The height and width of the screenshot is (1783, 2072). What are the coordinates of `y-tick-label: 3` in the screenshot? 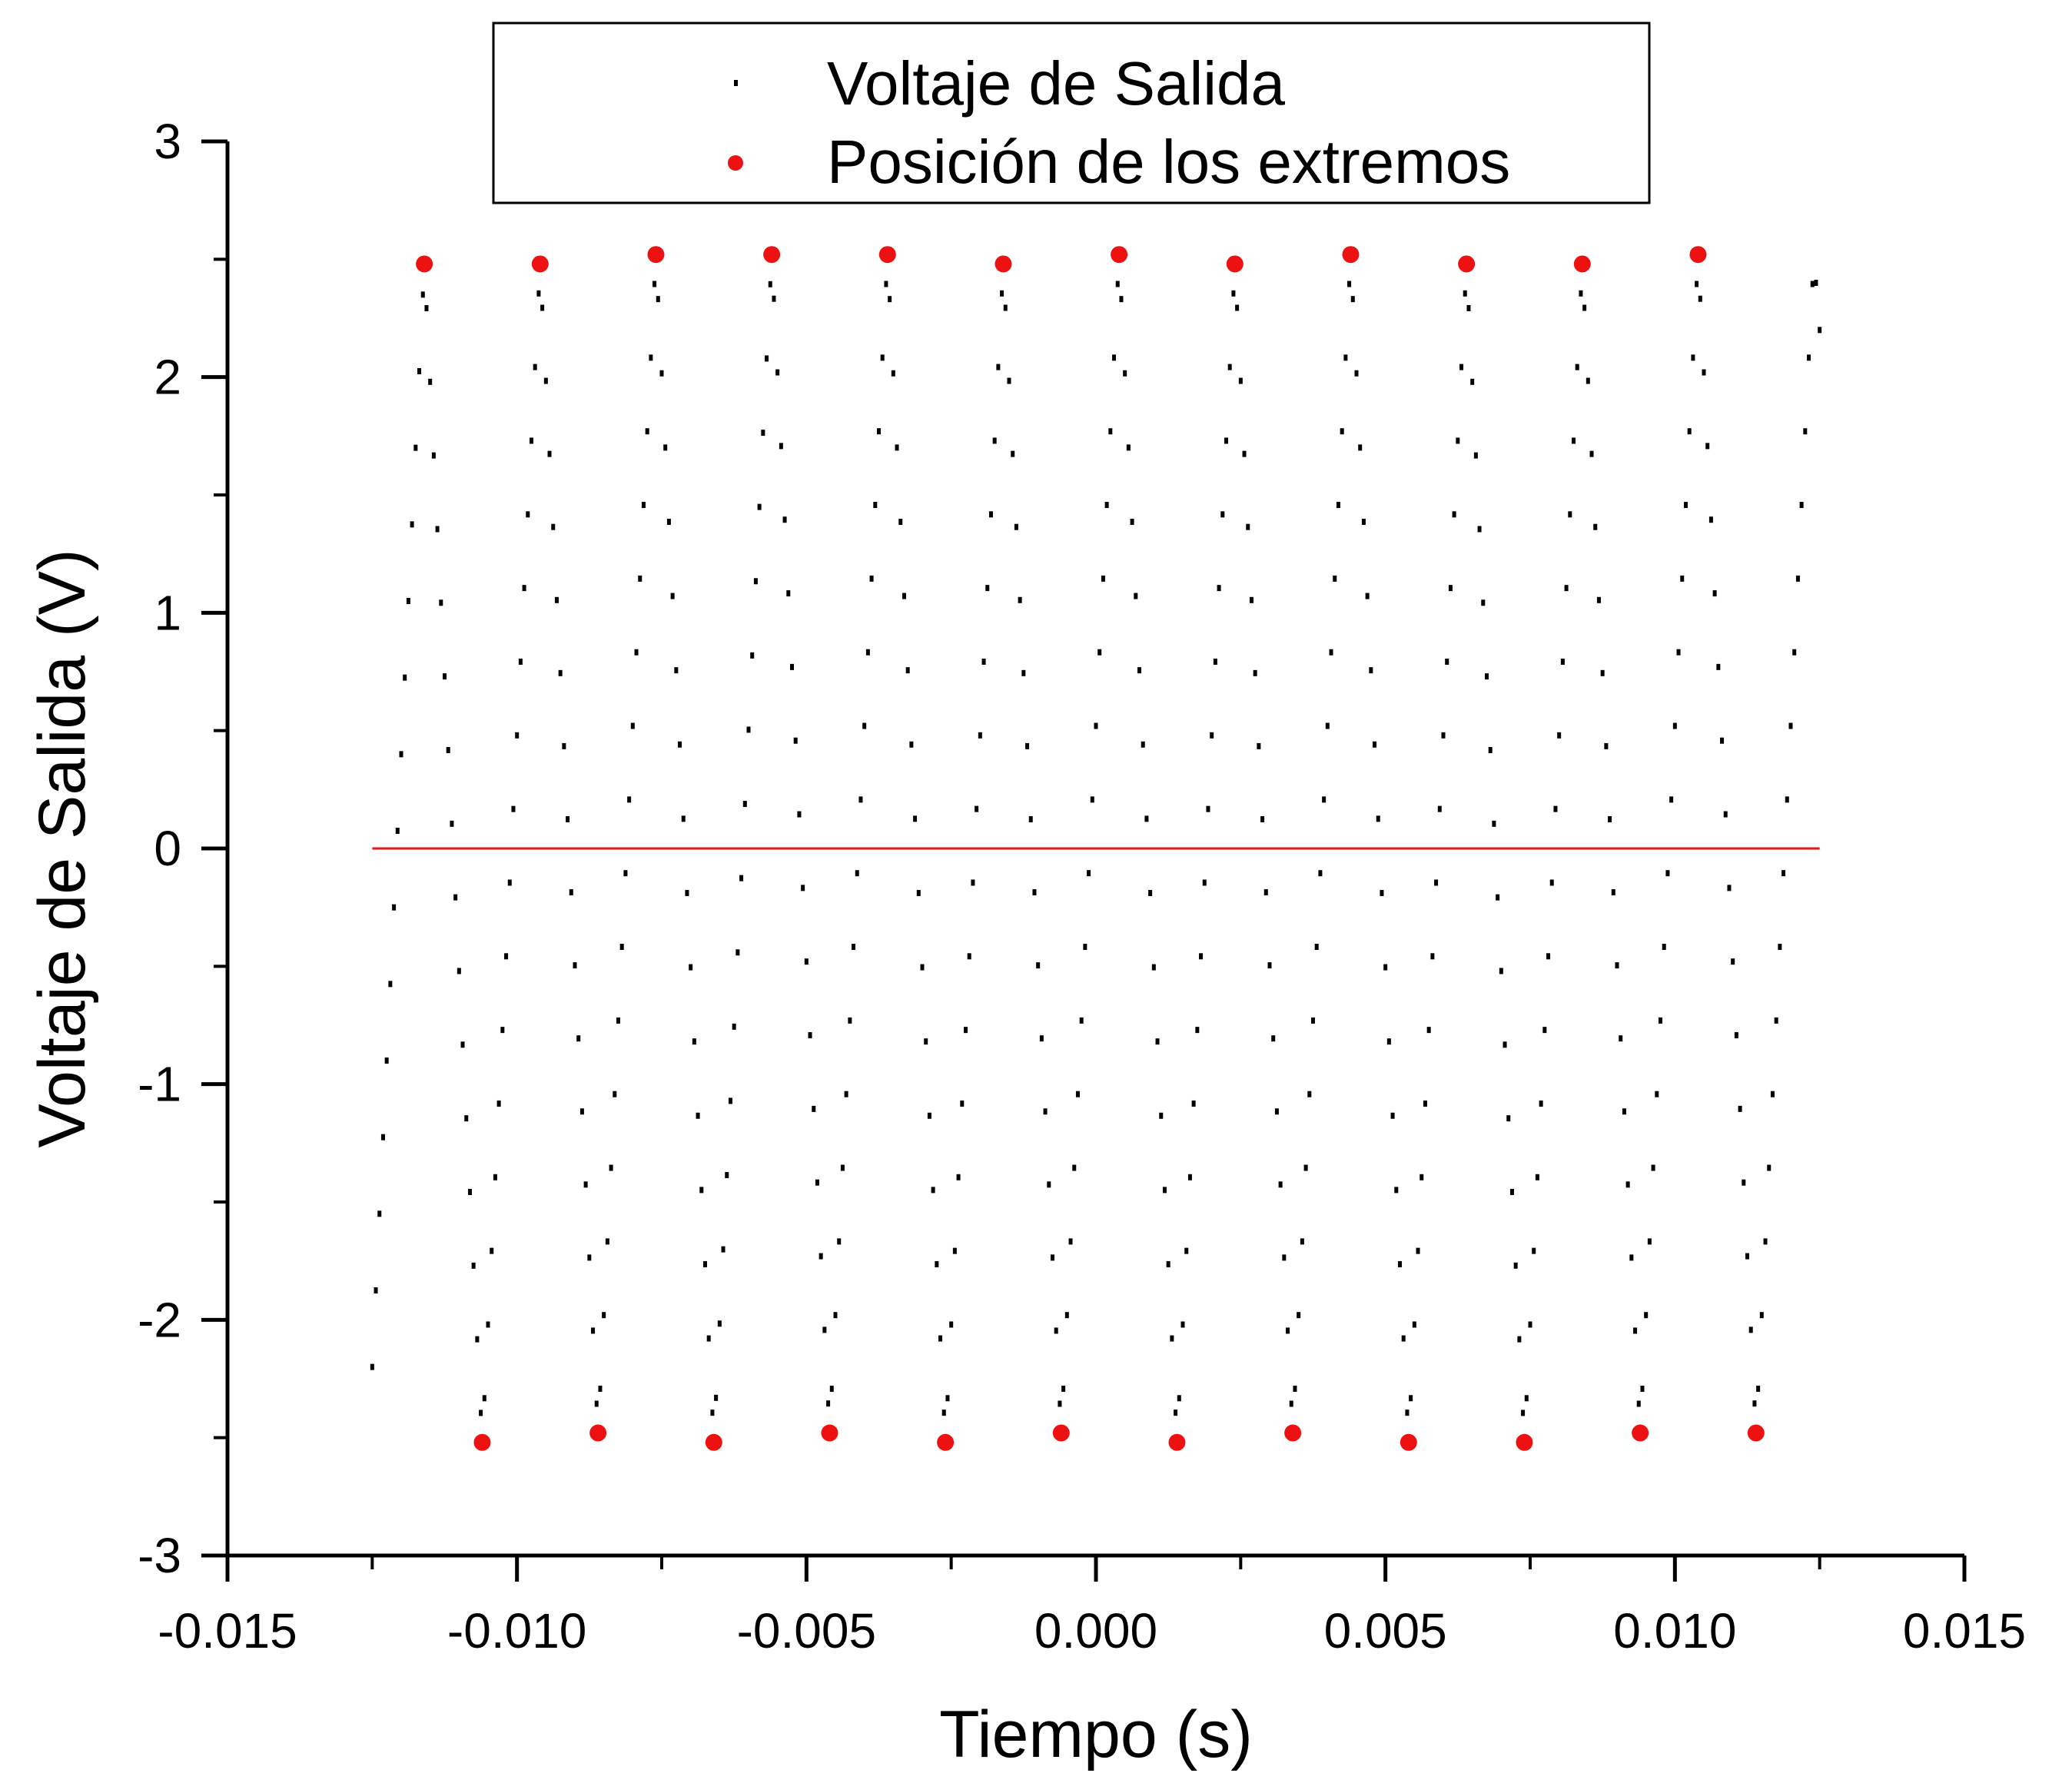 It's located at (168, 141).